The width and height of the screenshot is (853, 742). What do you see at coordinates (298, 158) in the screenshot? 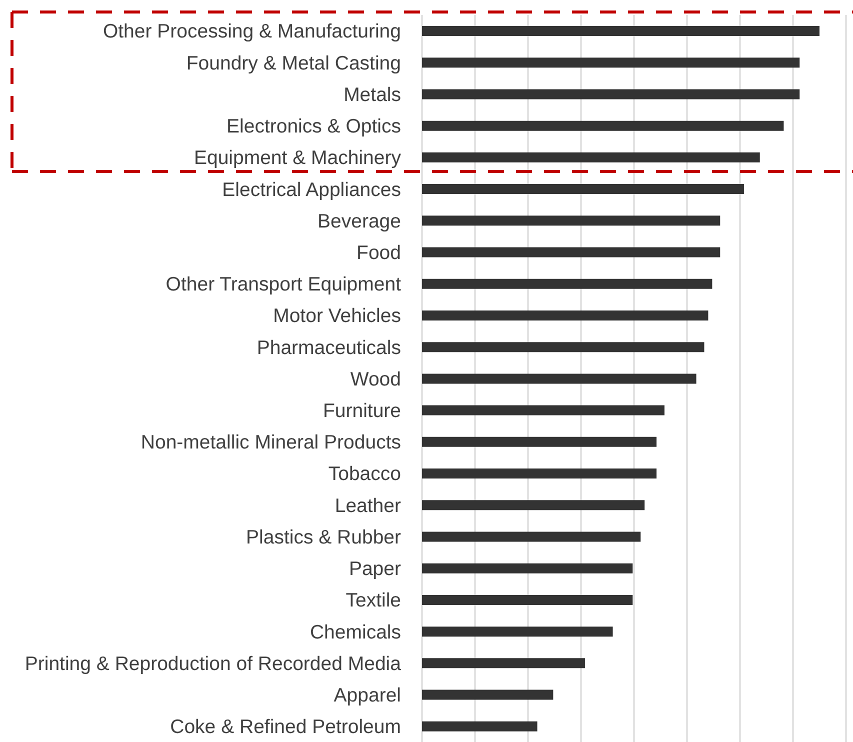
I see `y-tick-label: Equipment & Machinery` at bounding box center [298, 158].